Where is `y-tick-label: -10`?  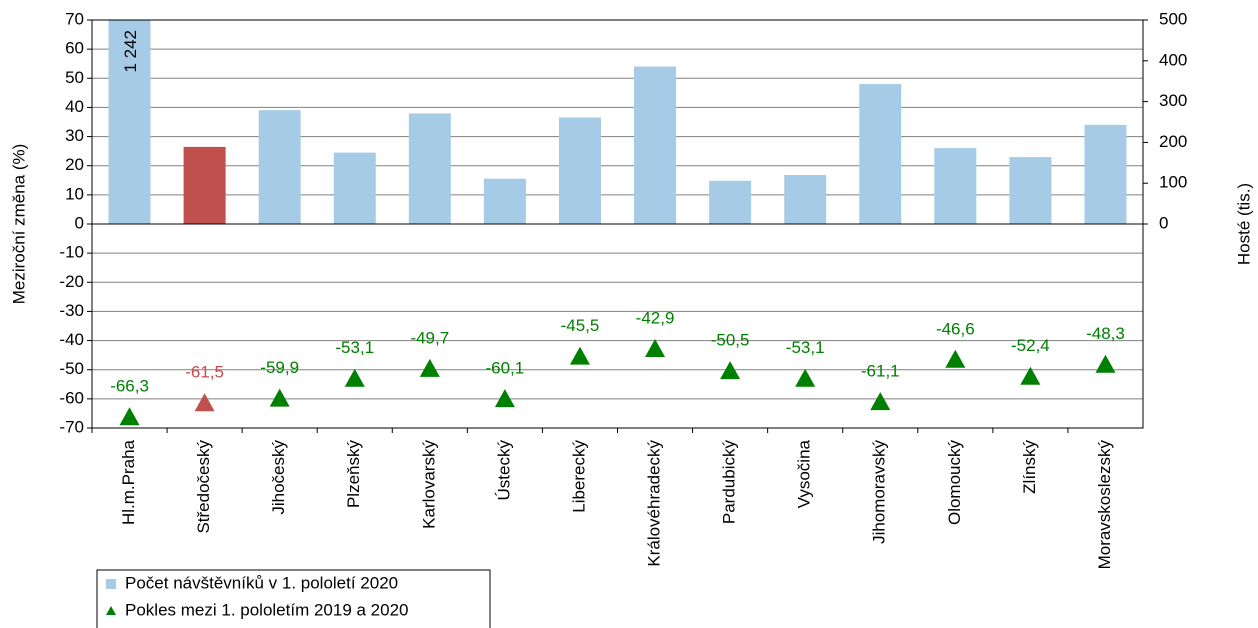 y-tick-label: -10 is located at coordinates (71, 252).